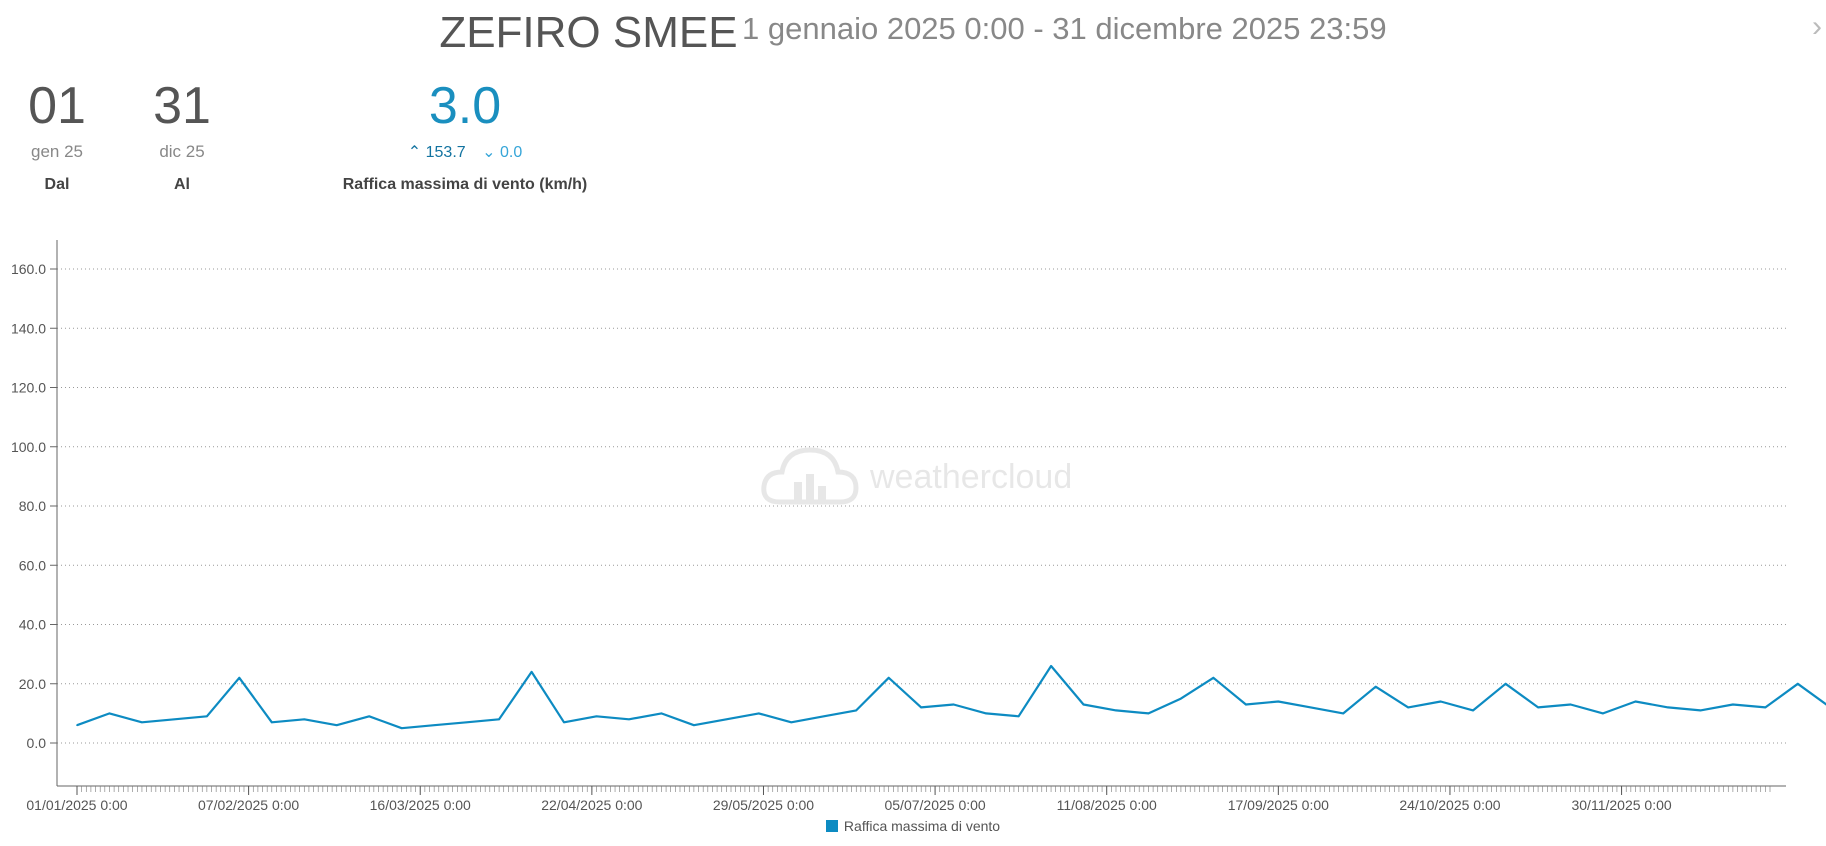  I want to click on y-tick-label: 100.0, so click(28, 447).